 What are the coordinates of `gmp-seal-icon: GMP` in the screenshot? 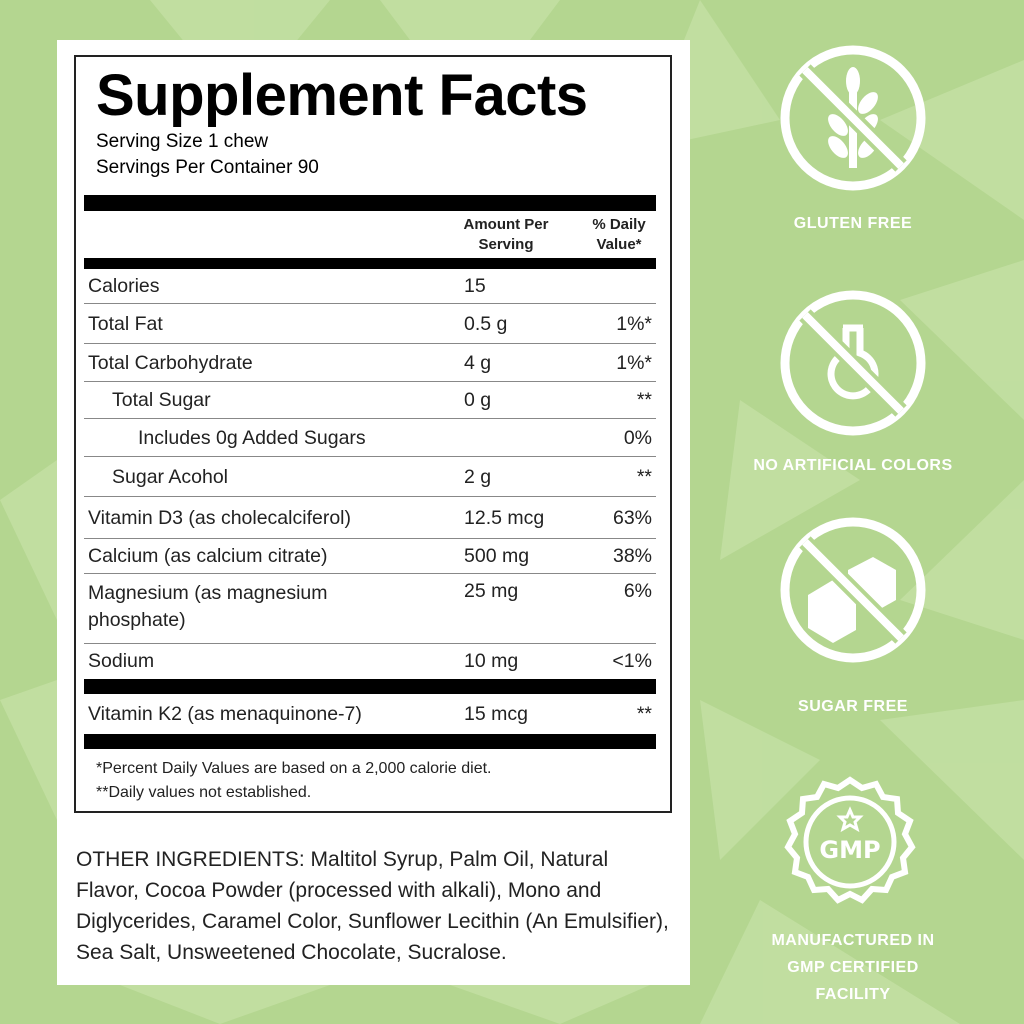 It's located at (850, 840).